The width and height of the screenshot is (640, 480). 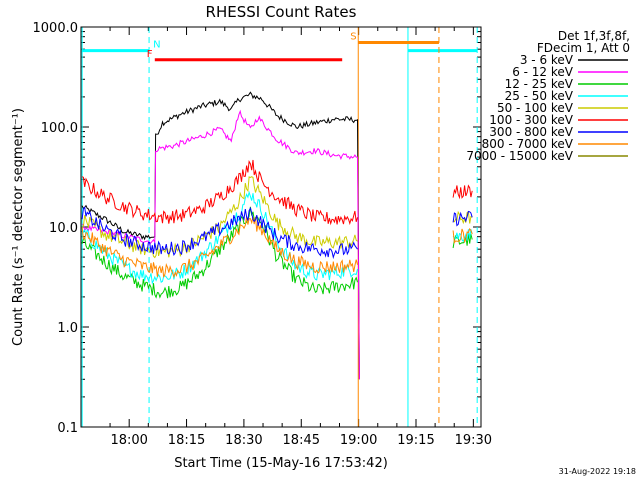 I want to click on x-tick-label: 19:00, so click(x=358, y=440).